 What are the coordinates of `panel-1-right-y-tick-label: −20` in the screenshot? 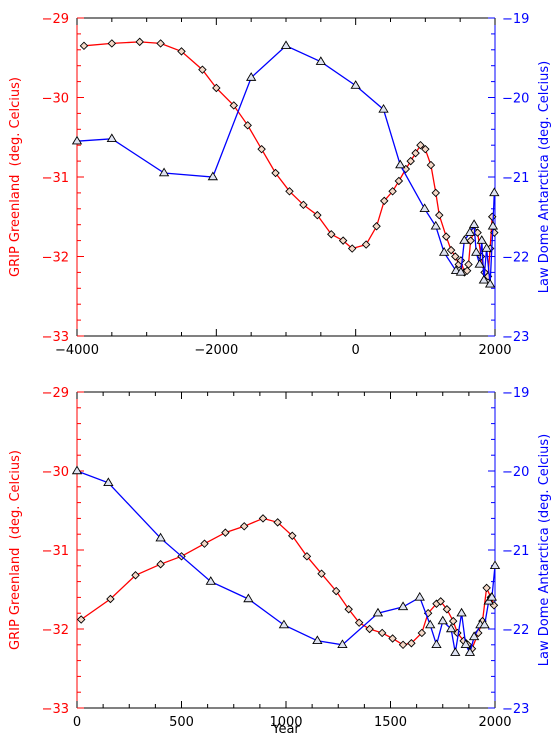 It's located at (515, 99).